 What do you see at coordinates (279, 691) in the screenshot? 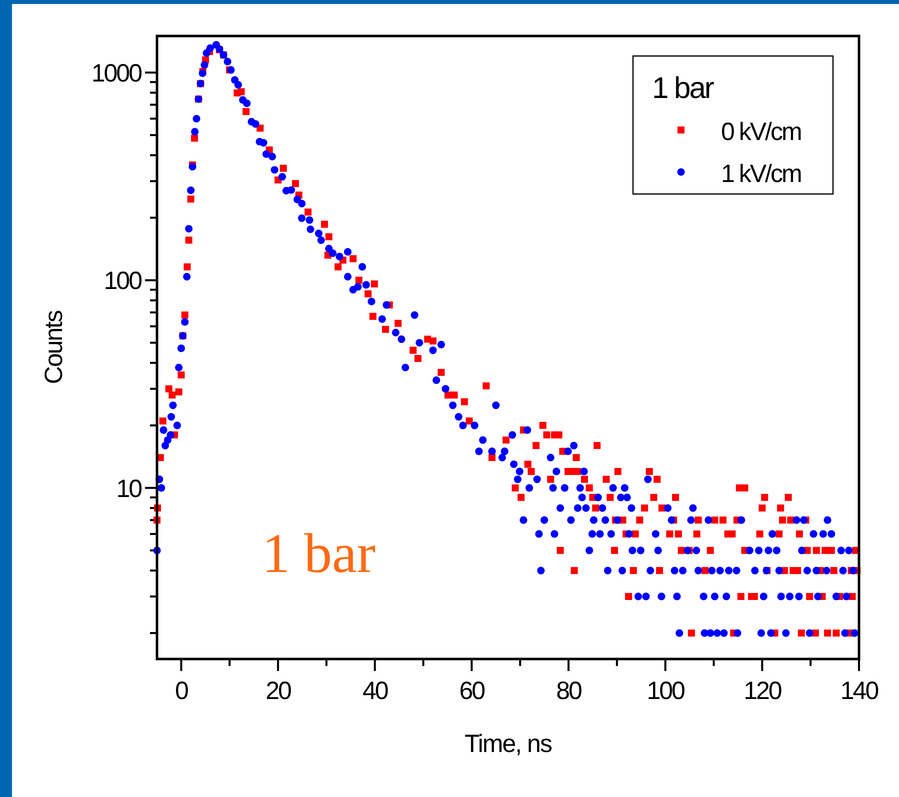
I see `x-tick-label: 20` at bounding box center [279, 691].